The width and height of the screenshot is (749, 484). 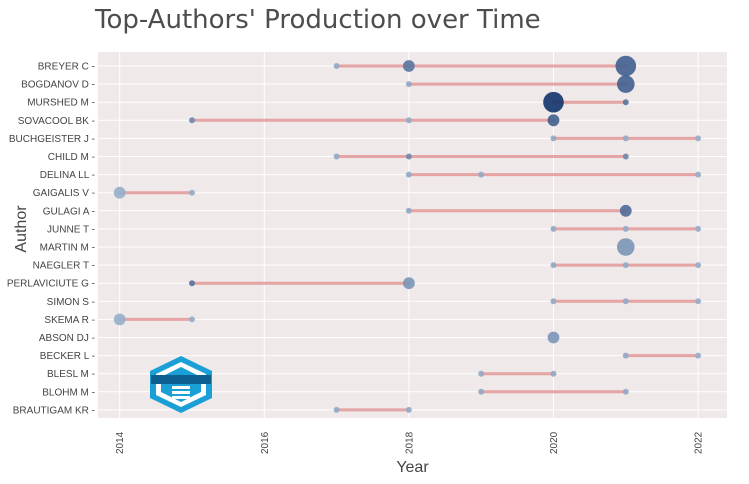 What do you see at coordinates (64, 193) in the screenshot?
I see `y-tick-label: GAIGALIS V -` at bounding box center [64, 193].